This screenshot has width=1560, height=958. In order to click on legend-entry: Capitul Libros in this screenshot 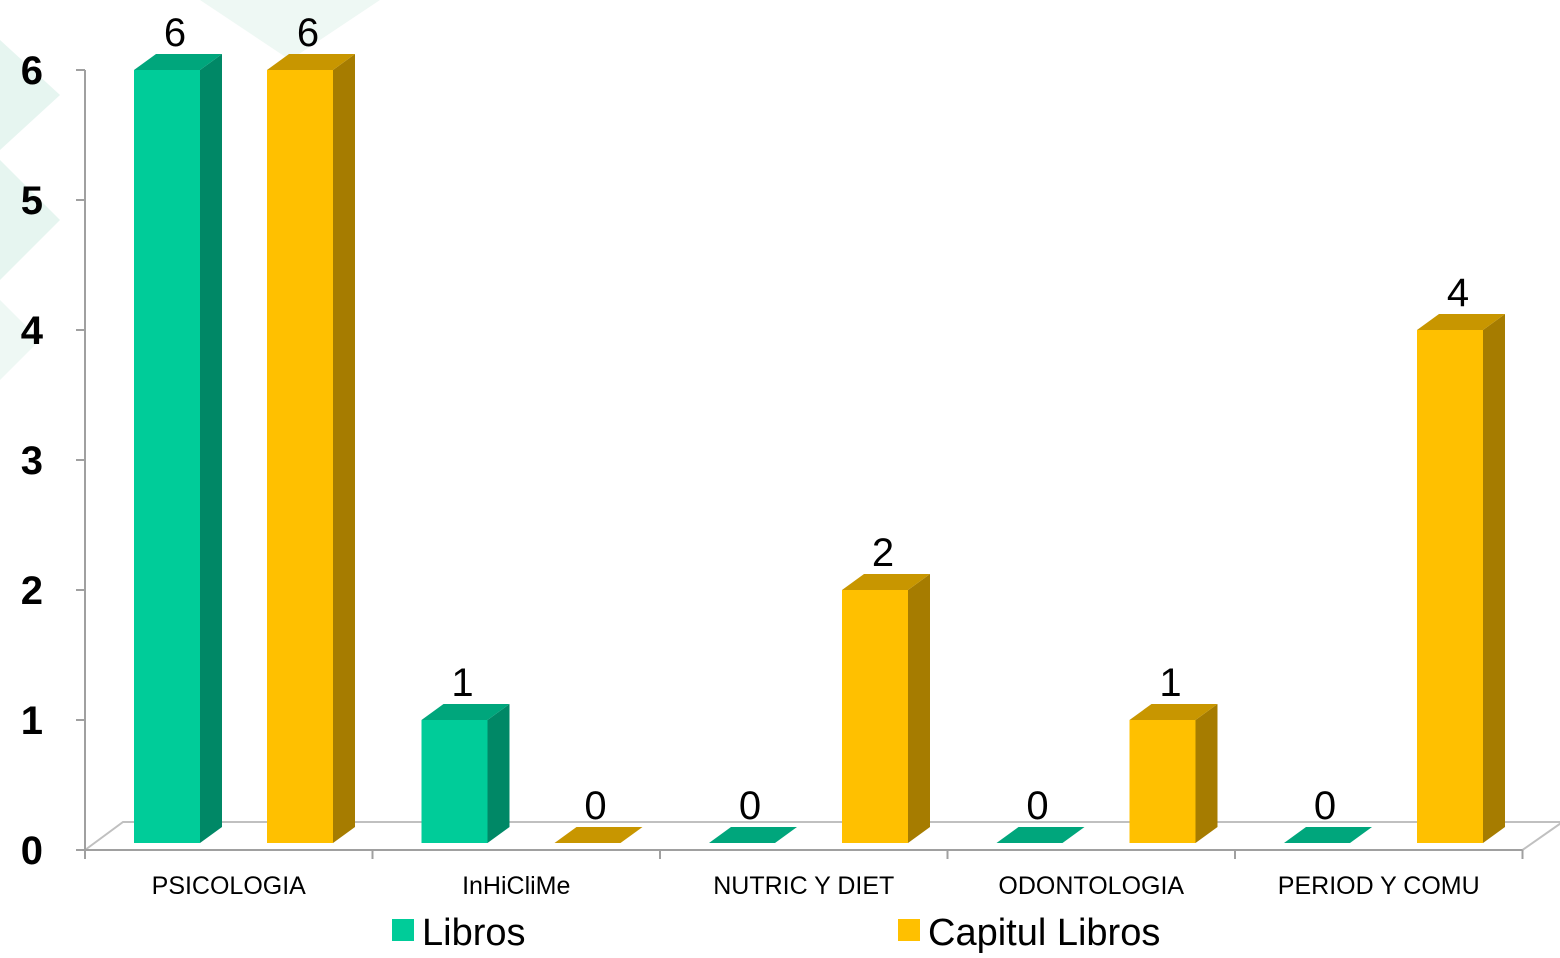, I will do `click(1029, 933)`.